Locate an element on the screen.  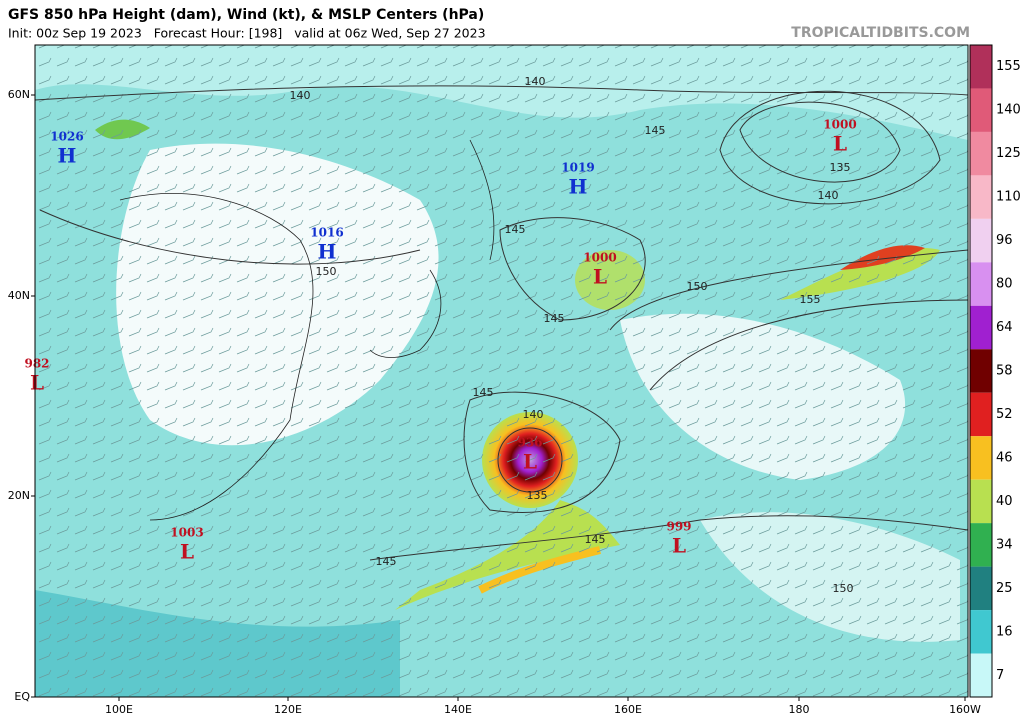
colorbar-label: 40 is located at coordinates (1004, 501).